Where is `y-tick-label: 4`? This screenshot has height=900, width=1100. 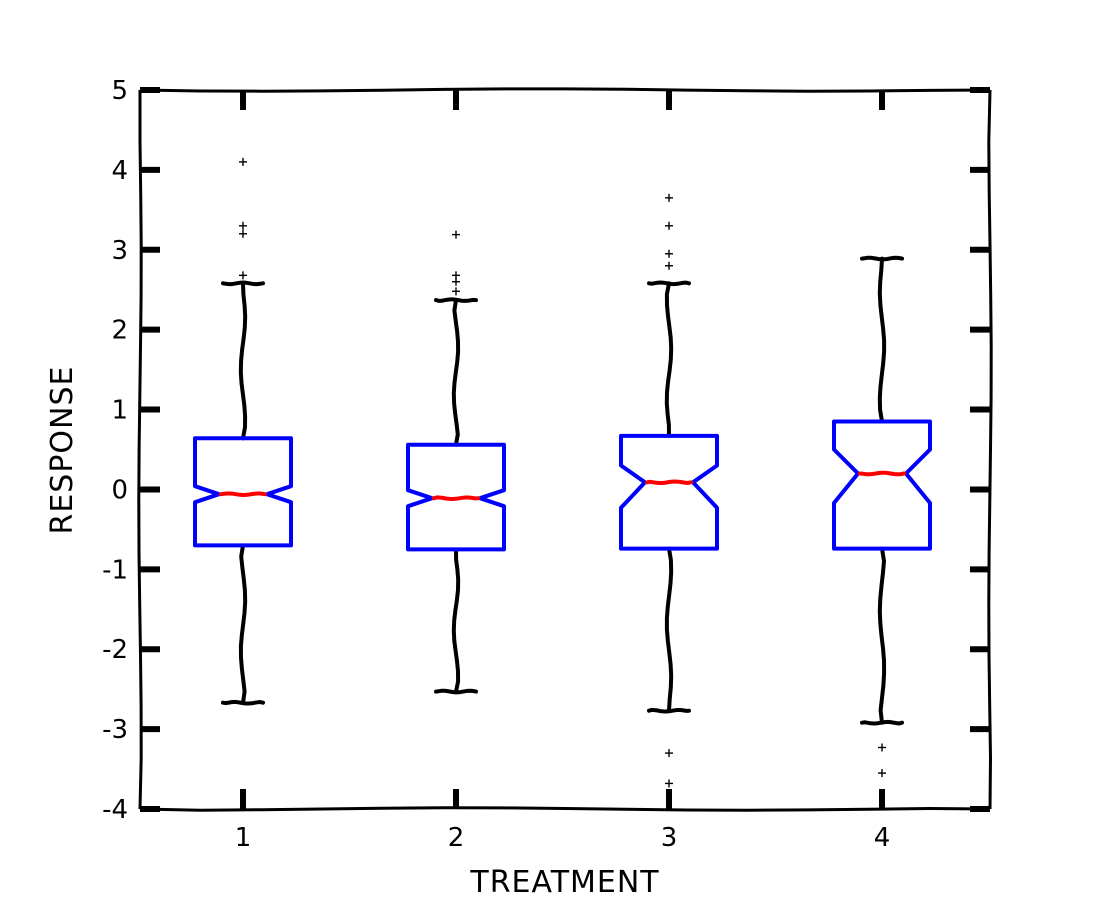
y-tick-label: 4 is located at coordinates (119, 171).